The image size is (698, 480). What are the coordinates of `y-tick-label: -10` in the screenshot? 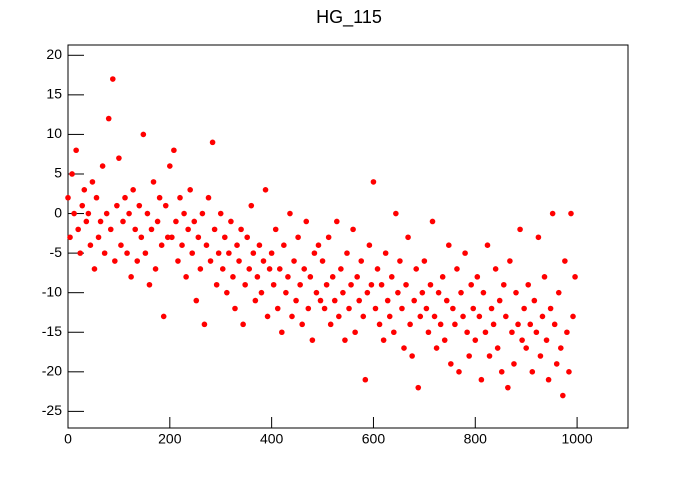 It's located at (52, 291).